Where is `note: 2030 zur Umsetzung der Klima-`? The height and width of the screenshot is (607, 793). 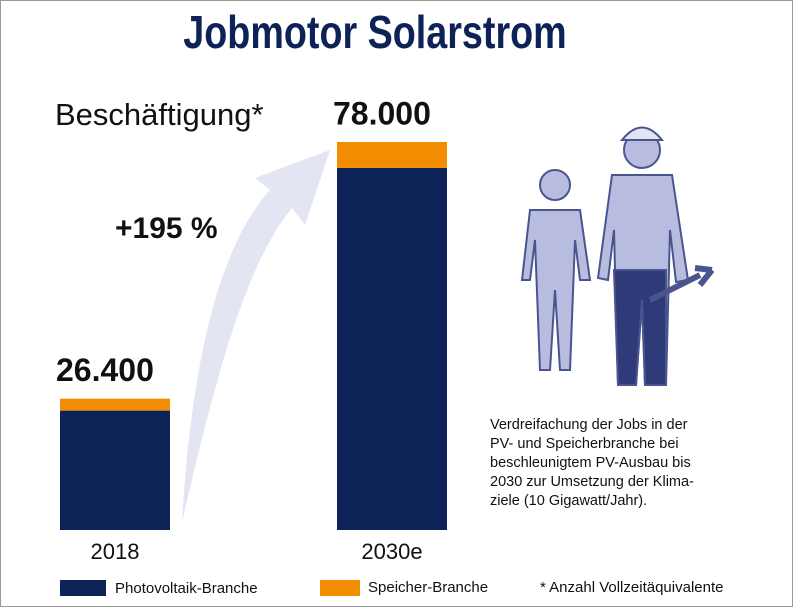 note: 2030 zur Umsetzung der Klima- is located at coordinates (592, 482).